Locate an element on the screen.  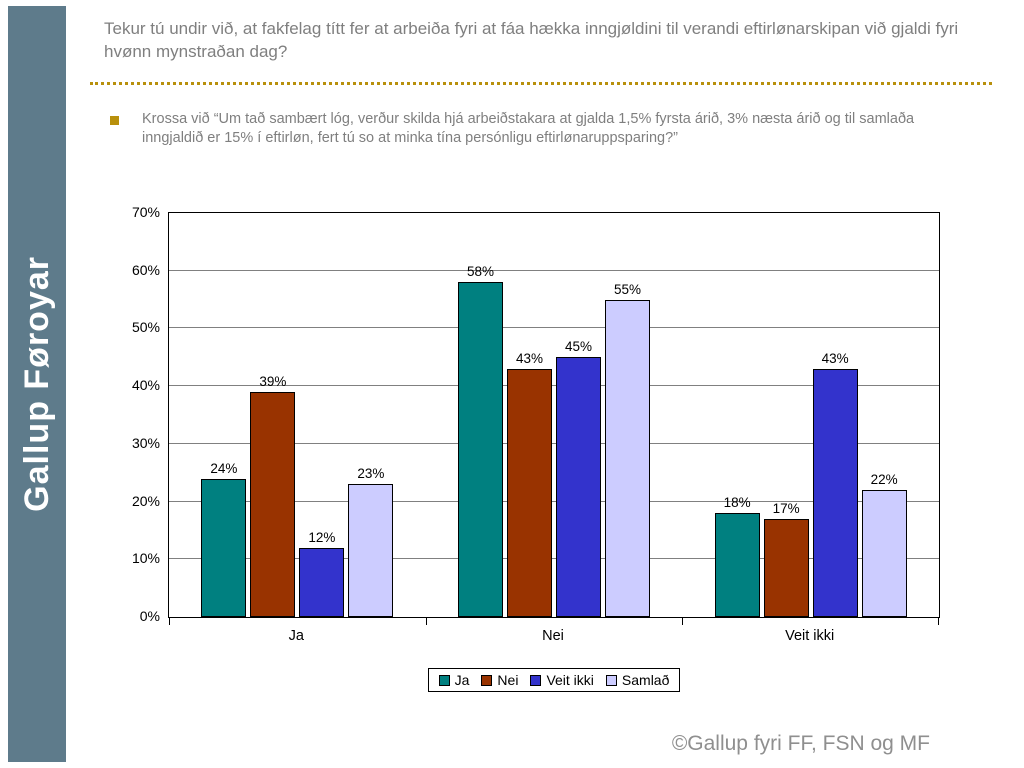
bar-value-label: 22% is located at coordinates (884, 480).